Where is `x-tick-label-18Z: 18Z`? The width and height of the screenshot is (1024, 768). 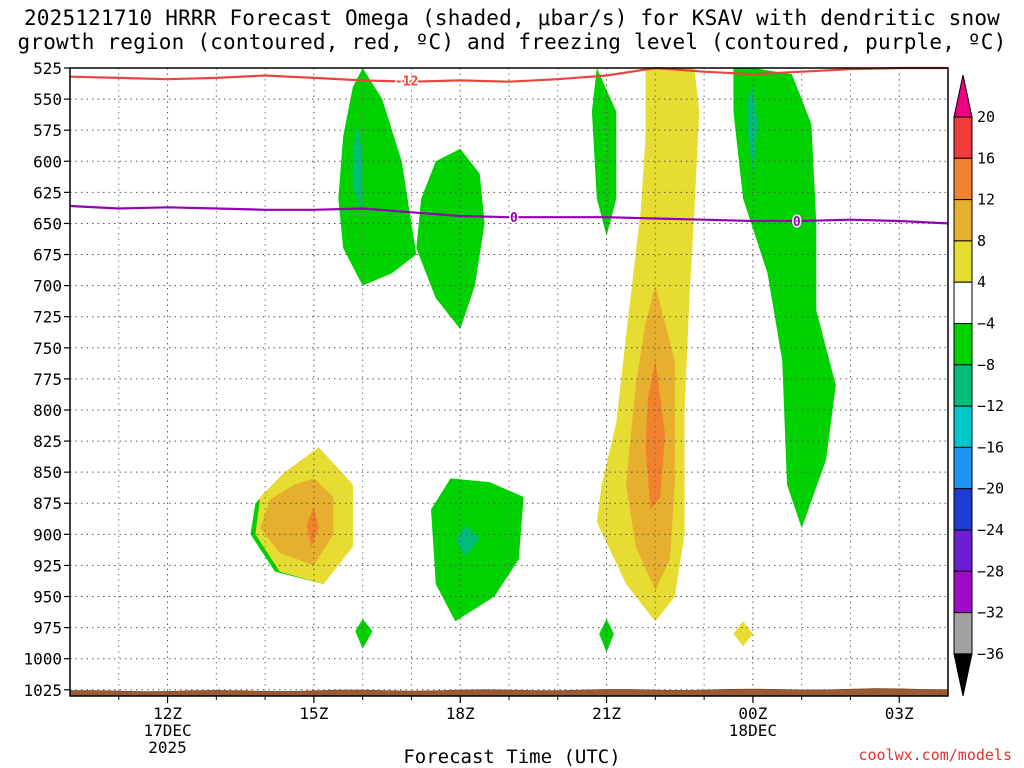 x-tick-label-18Z: 18Z is located at coordinates (460, 713).